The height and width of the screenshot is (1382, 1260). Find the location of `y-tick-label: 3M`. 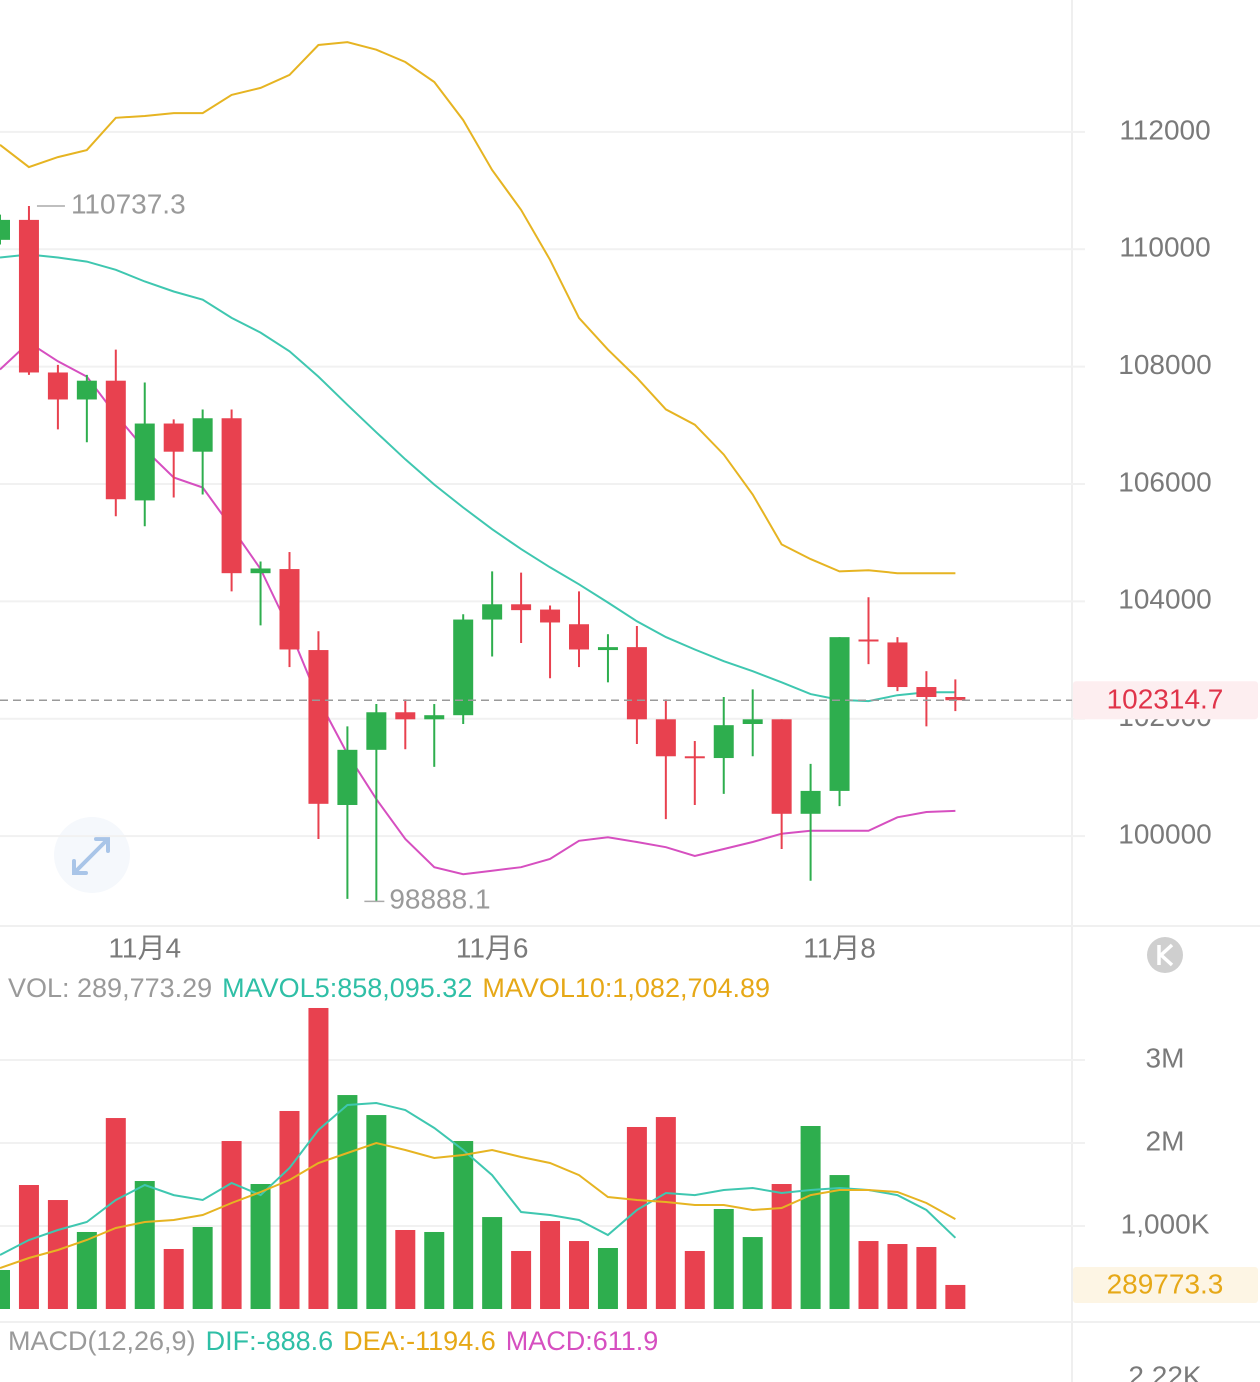

y-tick-label: 3M is located at coordinates (1165, 1057).